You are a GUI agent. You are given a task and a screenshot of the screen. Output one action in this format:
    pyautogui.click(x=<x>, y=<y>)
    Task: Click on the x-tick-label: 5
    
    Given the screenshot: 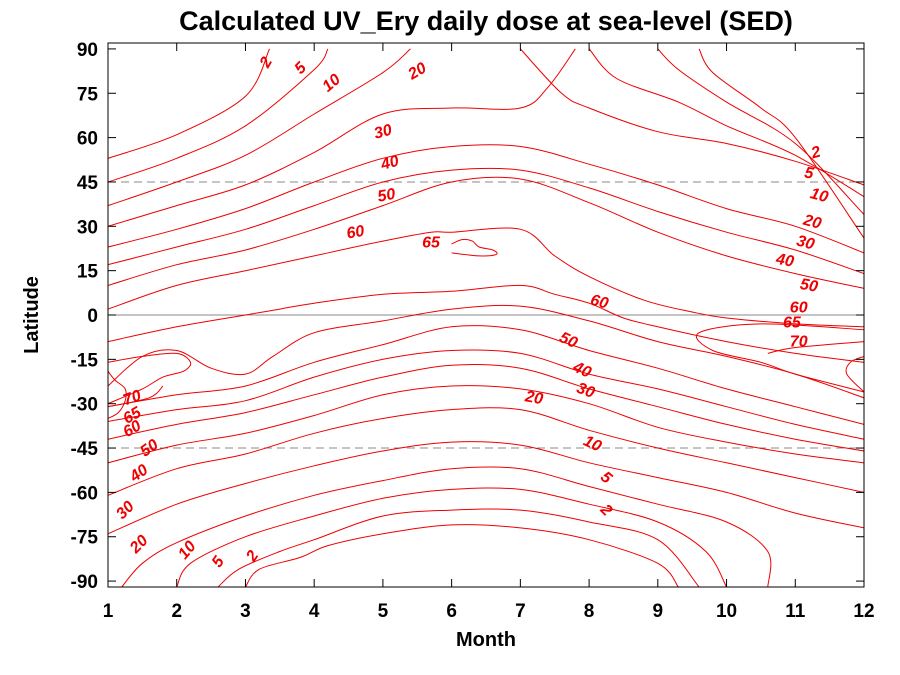 What is the action you would take?
    pyautogui.click(x=383, y=611)
    